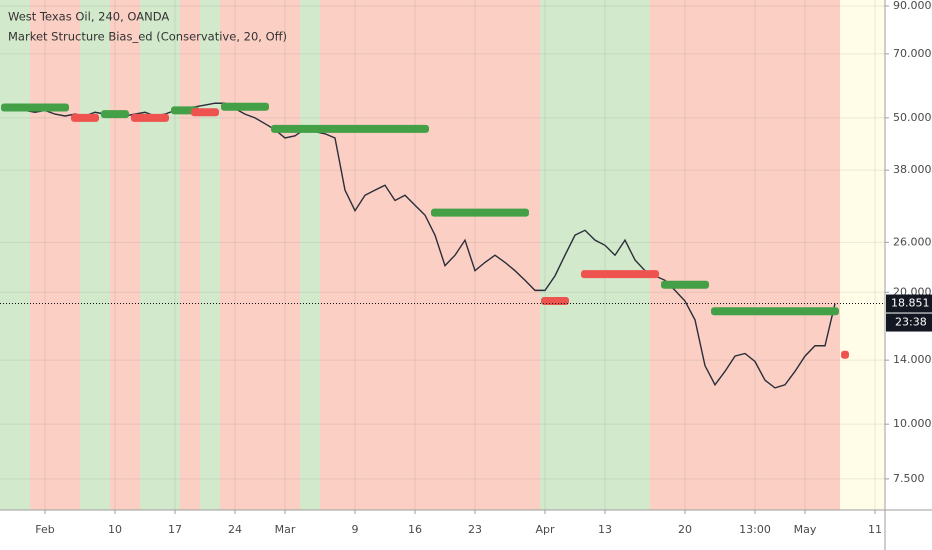  I want to click on last-price-box, so click(909, 303).